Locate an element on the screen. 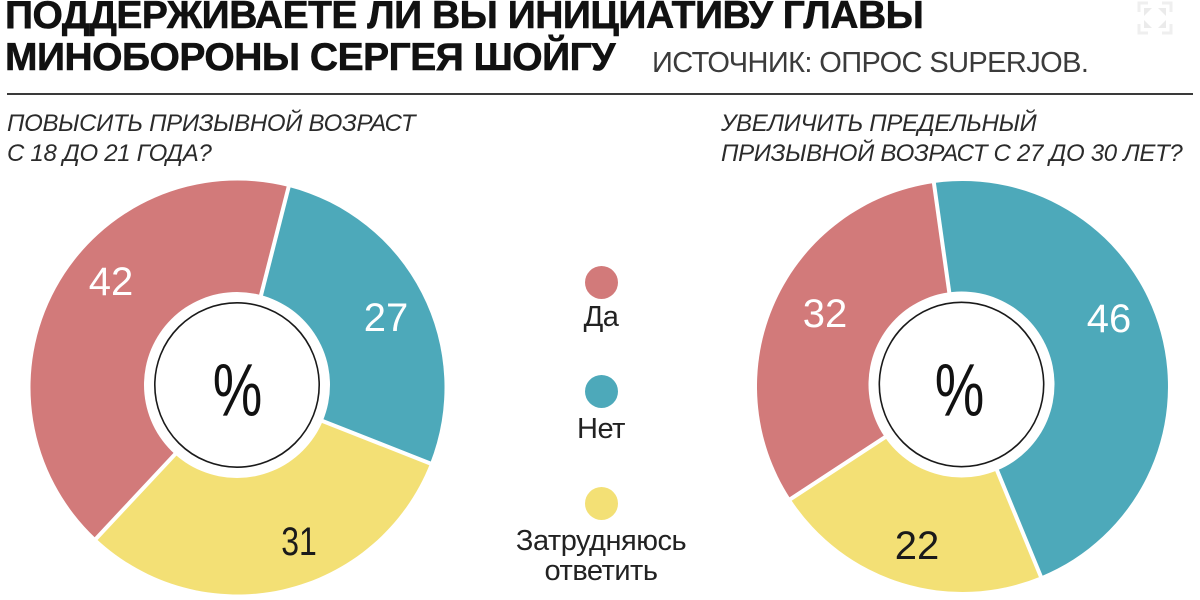  svg-text: 22 is located at coordinates (917, 546).